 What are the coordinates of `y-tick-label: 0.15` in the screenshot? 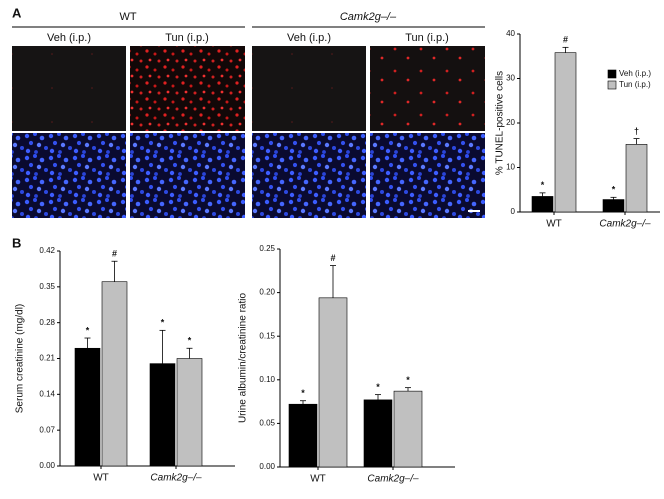 It's located at (267, 335).